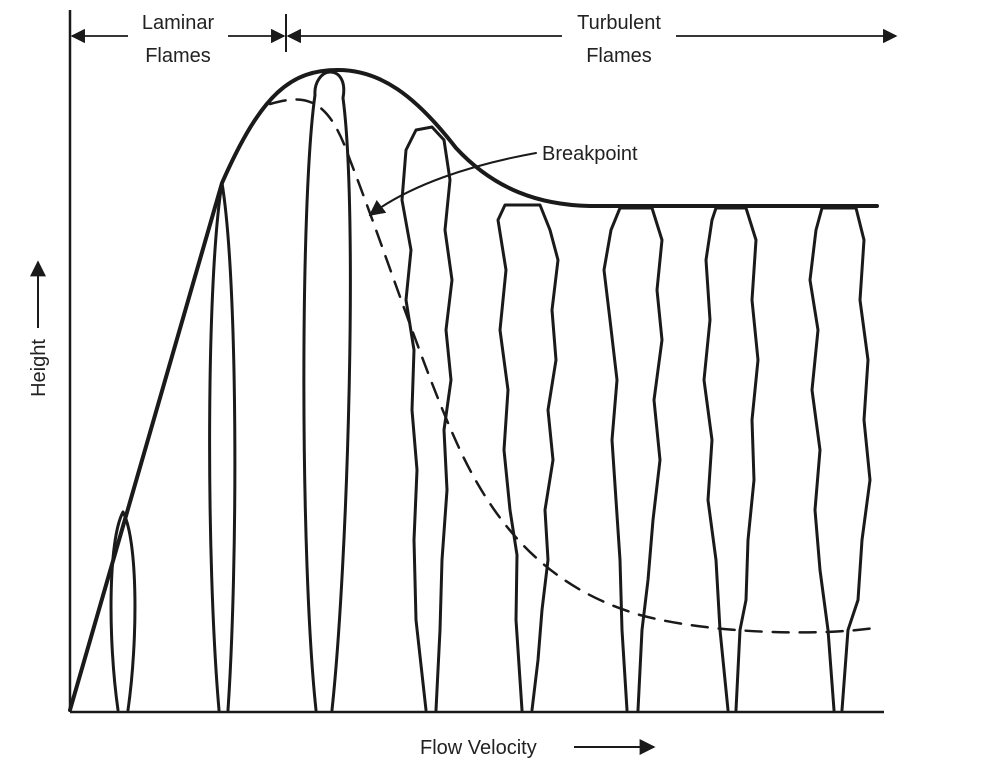 The image size is (1000, 777). What do you see at coordinates (401, 39) in the screenshot?
I see `region-labels: Laminar Flames Turbulent Flames` at bounding box center [401, 39].